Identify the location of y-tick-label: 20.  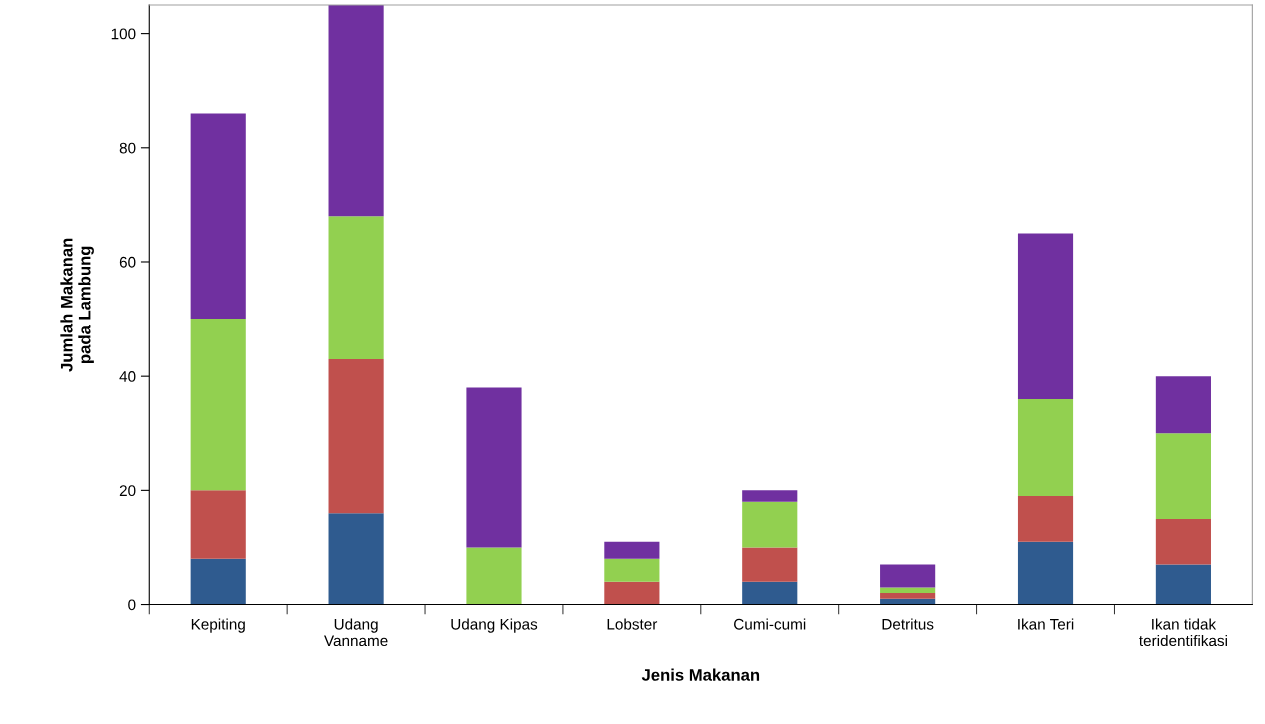
(127, 491).